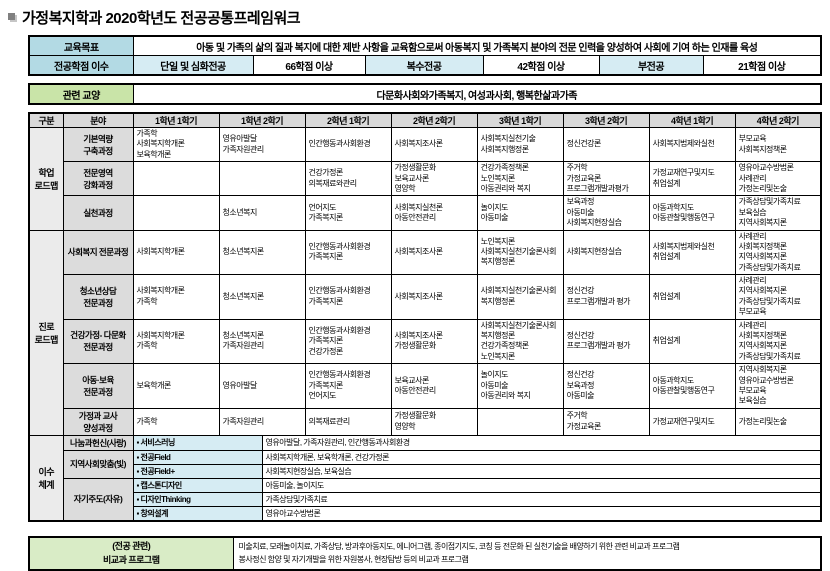 The width and height of the screenshot is (830, 571). Describe the element at coordinates (477, 94) in the screenshot. I see `liberal-arts-text: 다문화사회와가족복지, 여성과사회, 행복한삶과가족` at that location.